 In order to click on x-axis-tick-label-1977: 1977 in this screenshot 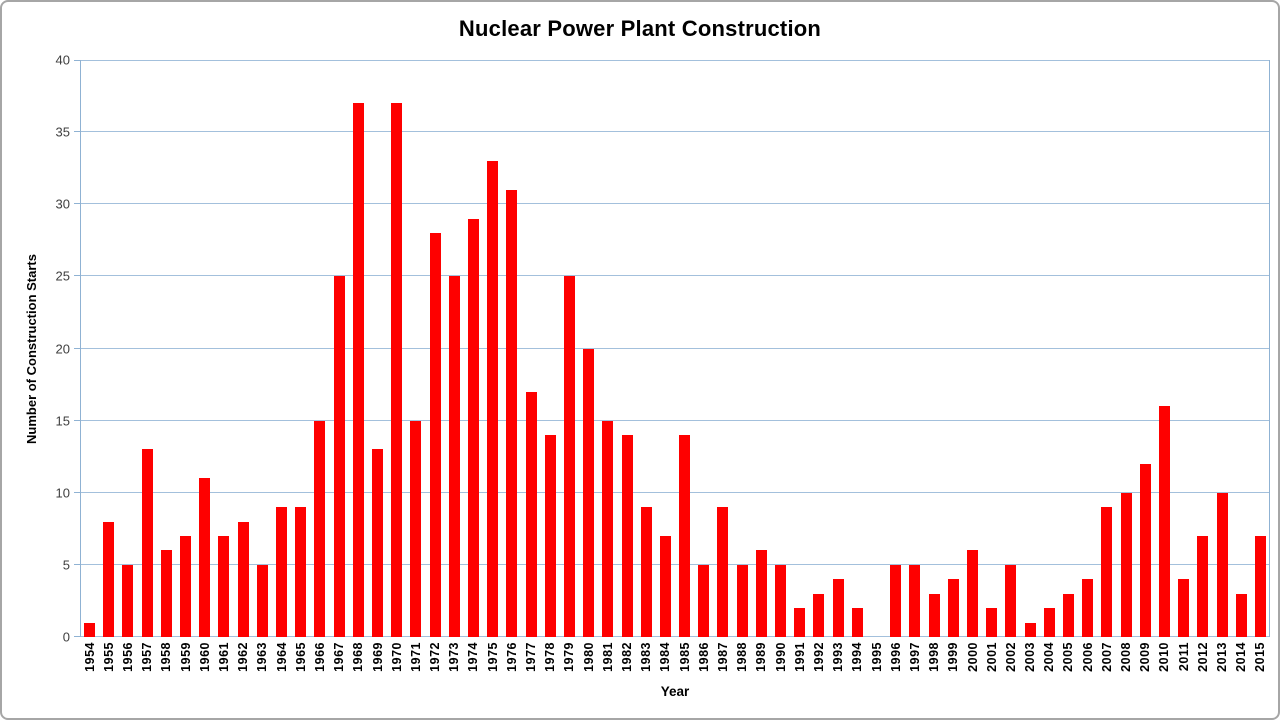, I will do `click(531, 657)`.